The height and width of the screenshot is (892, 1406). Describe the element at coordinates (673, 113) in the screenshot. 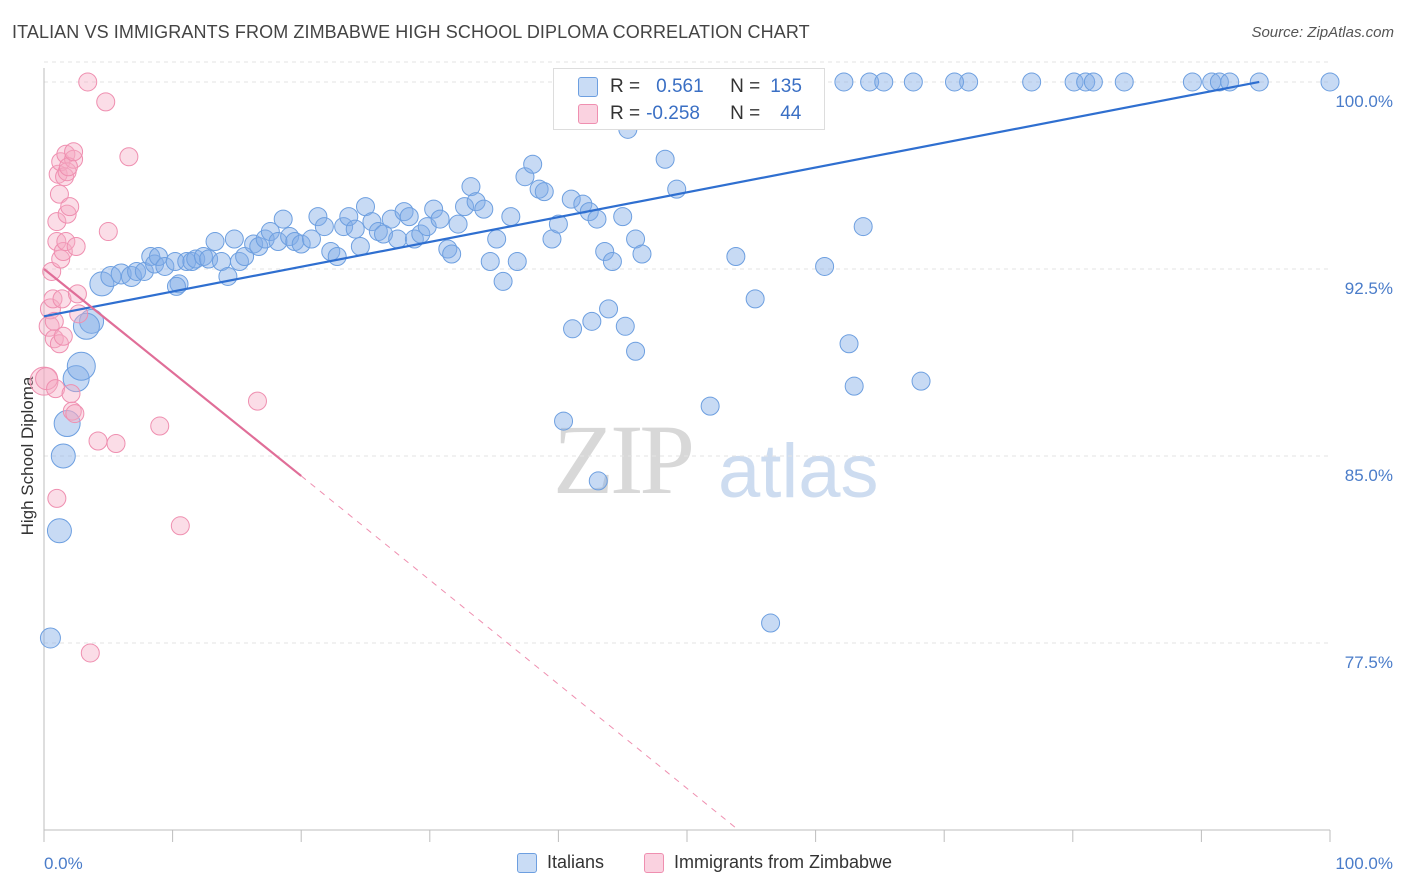

I see `r-value: -0.258` at that location.